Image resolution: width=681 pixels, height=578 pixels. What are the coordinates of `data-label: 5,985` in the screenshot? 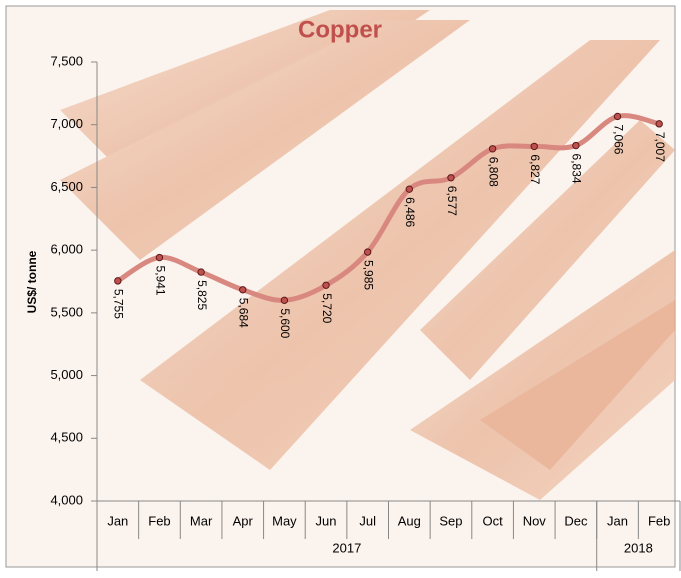 It's located at (369, 275).